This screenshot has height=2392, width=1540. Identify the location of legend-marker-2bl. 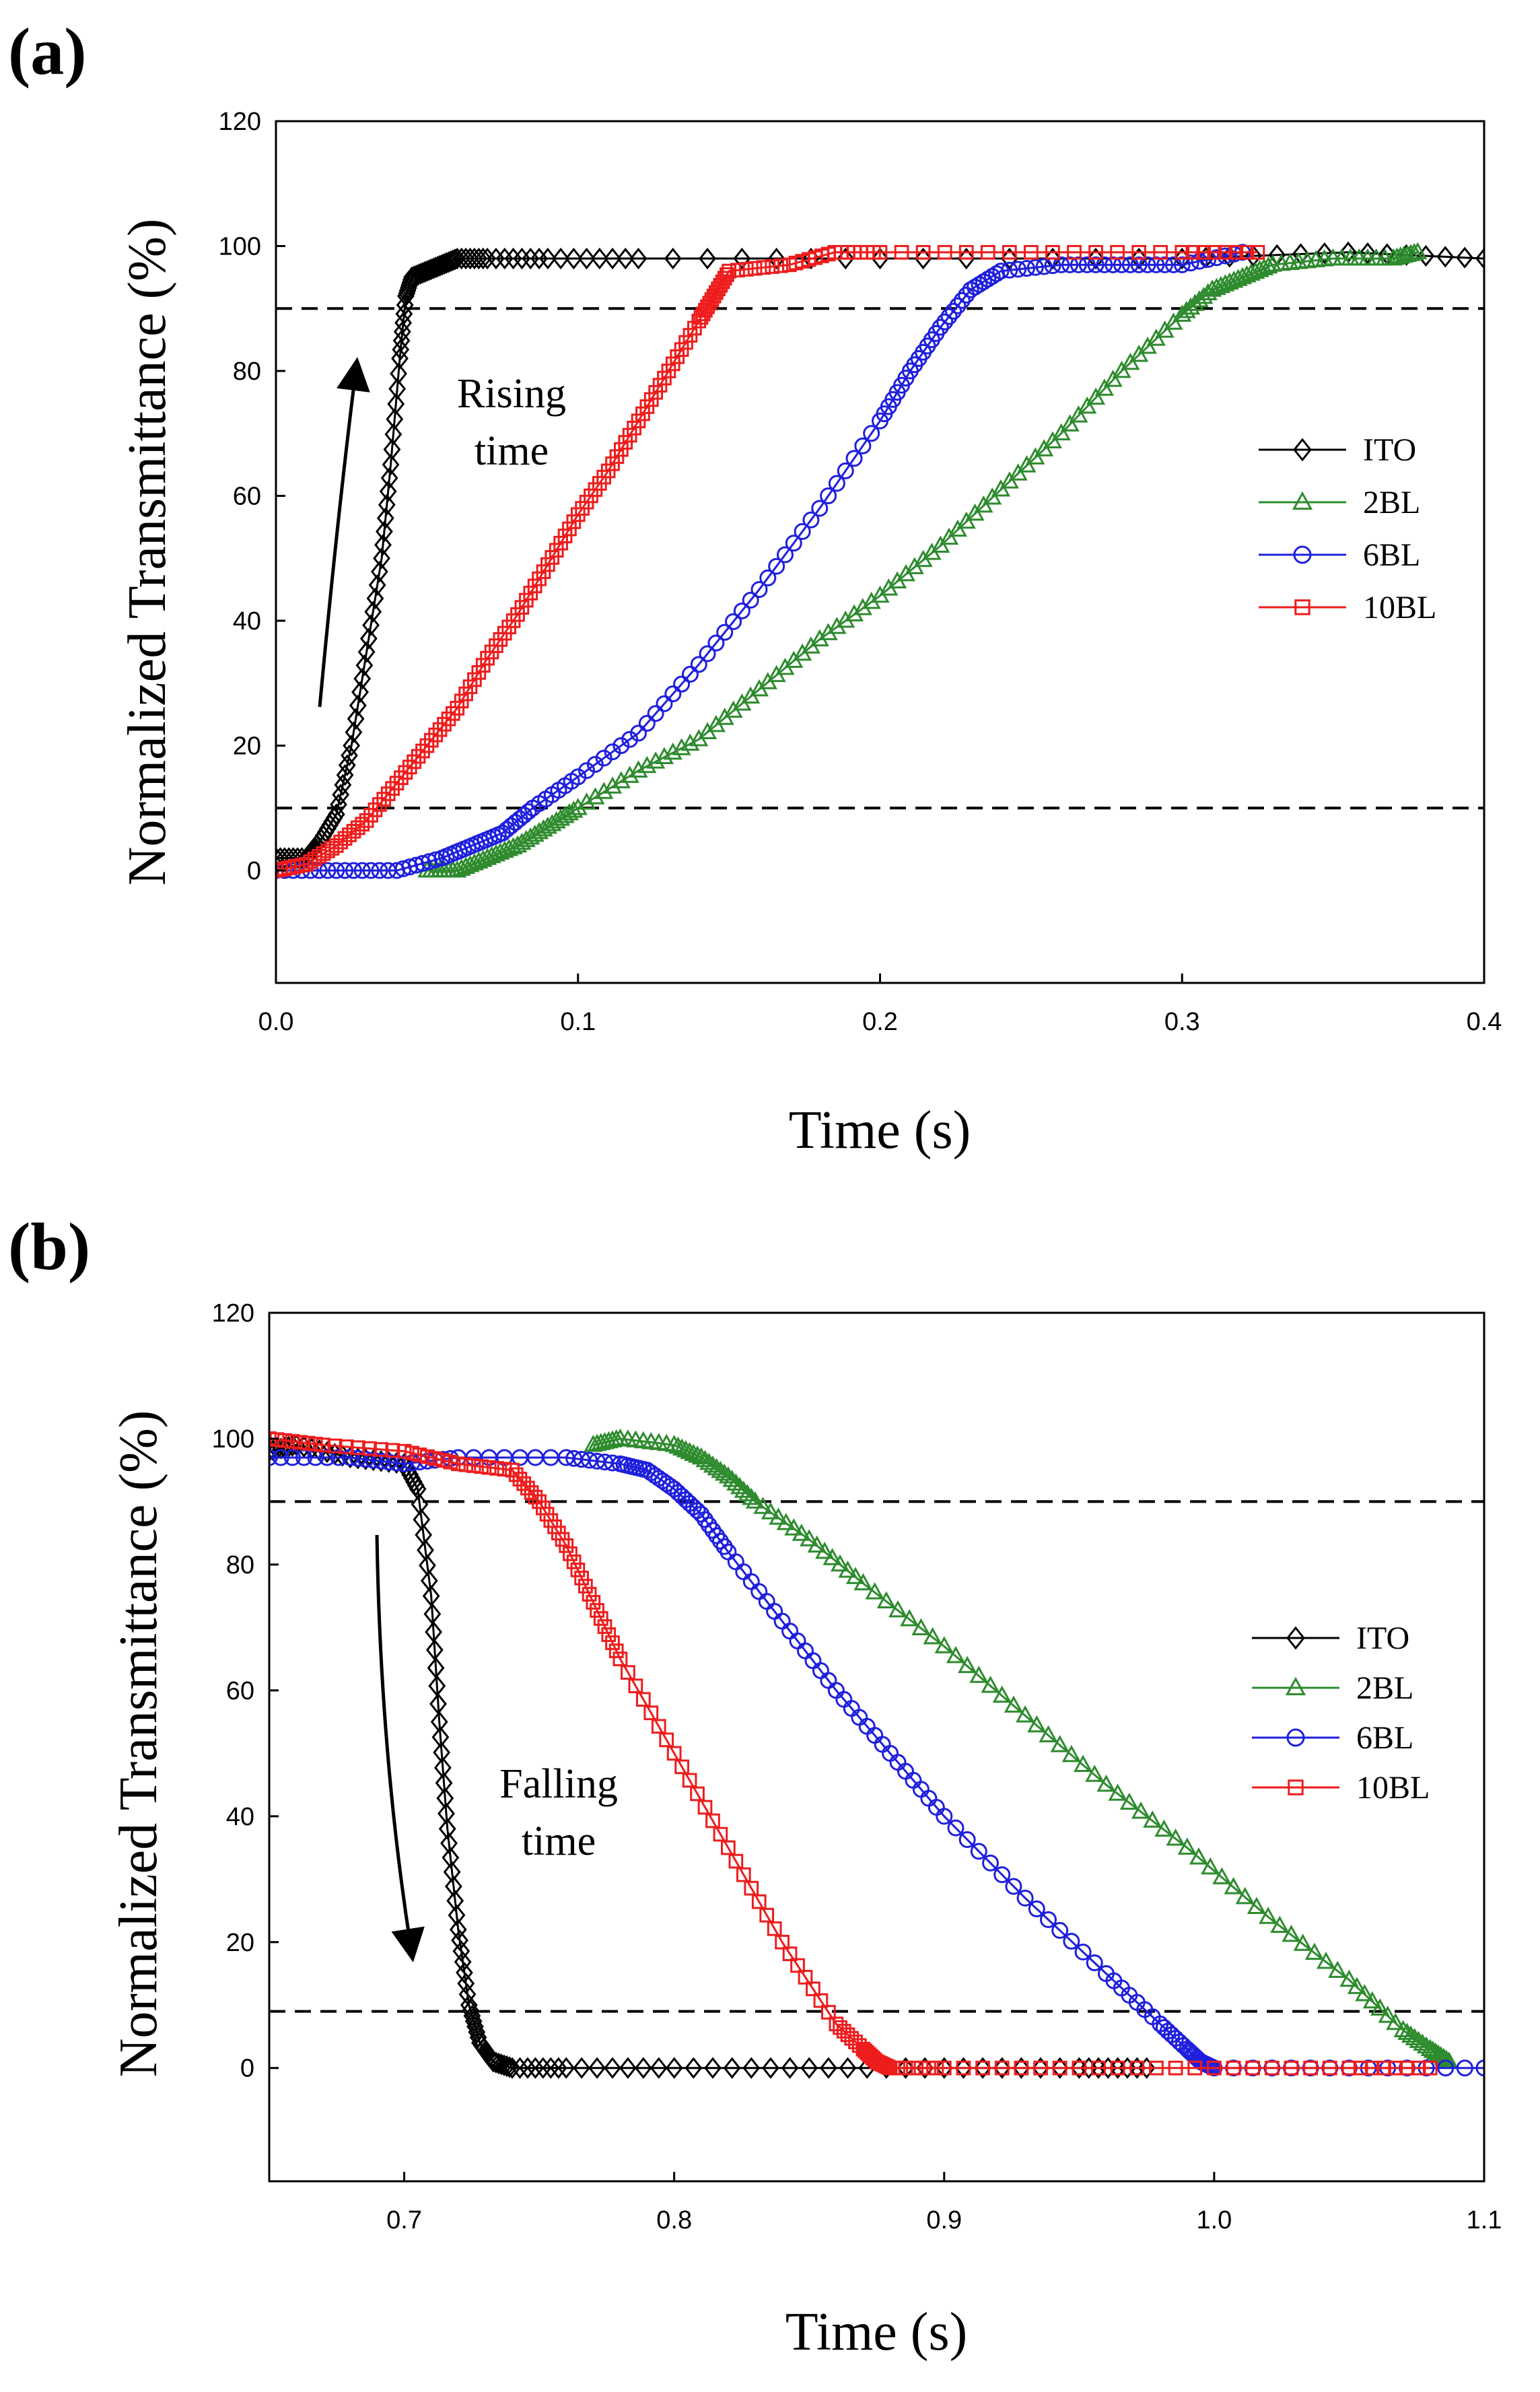
(1302, 501).